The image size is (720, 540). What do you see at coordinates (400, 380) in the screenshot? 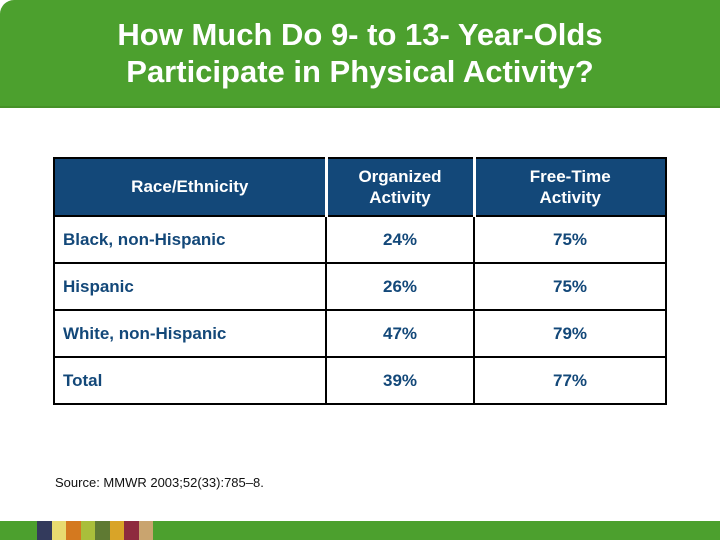
I see `organized-activity-value: 39%` at bounding box center [400, 380].